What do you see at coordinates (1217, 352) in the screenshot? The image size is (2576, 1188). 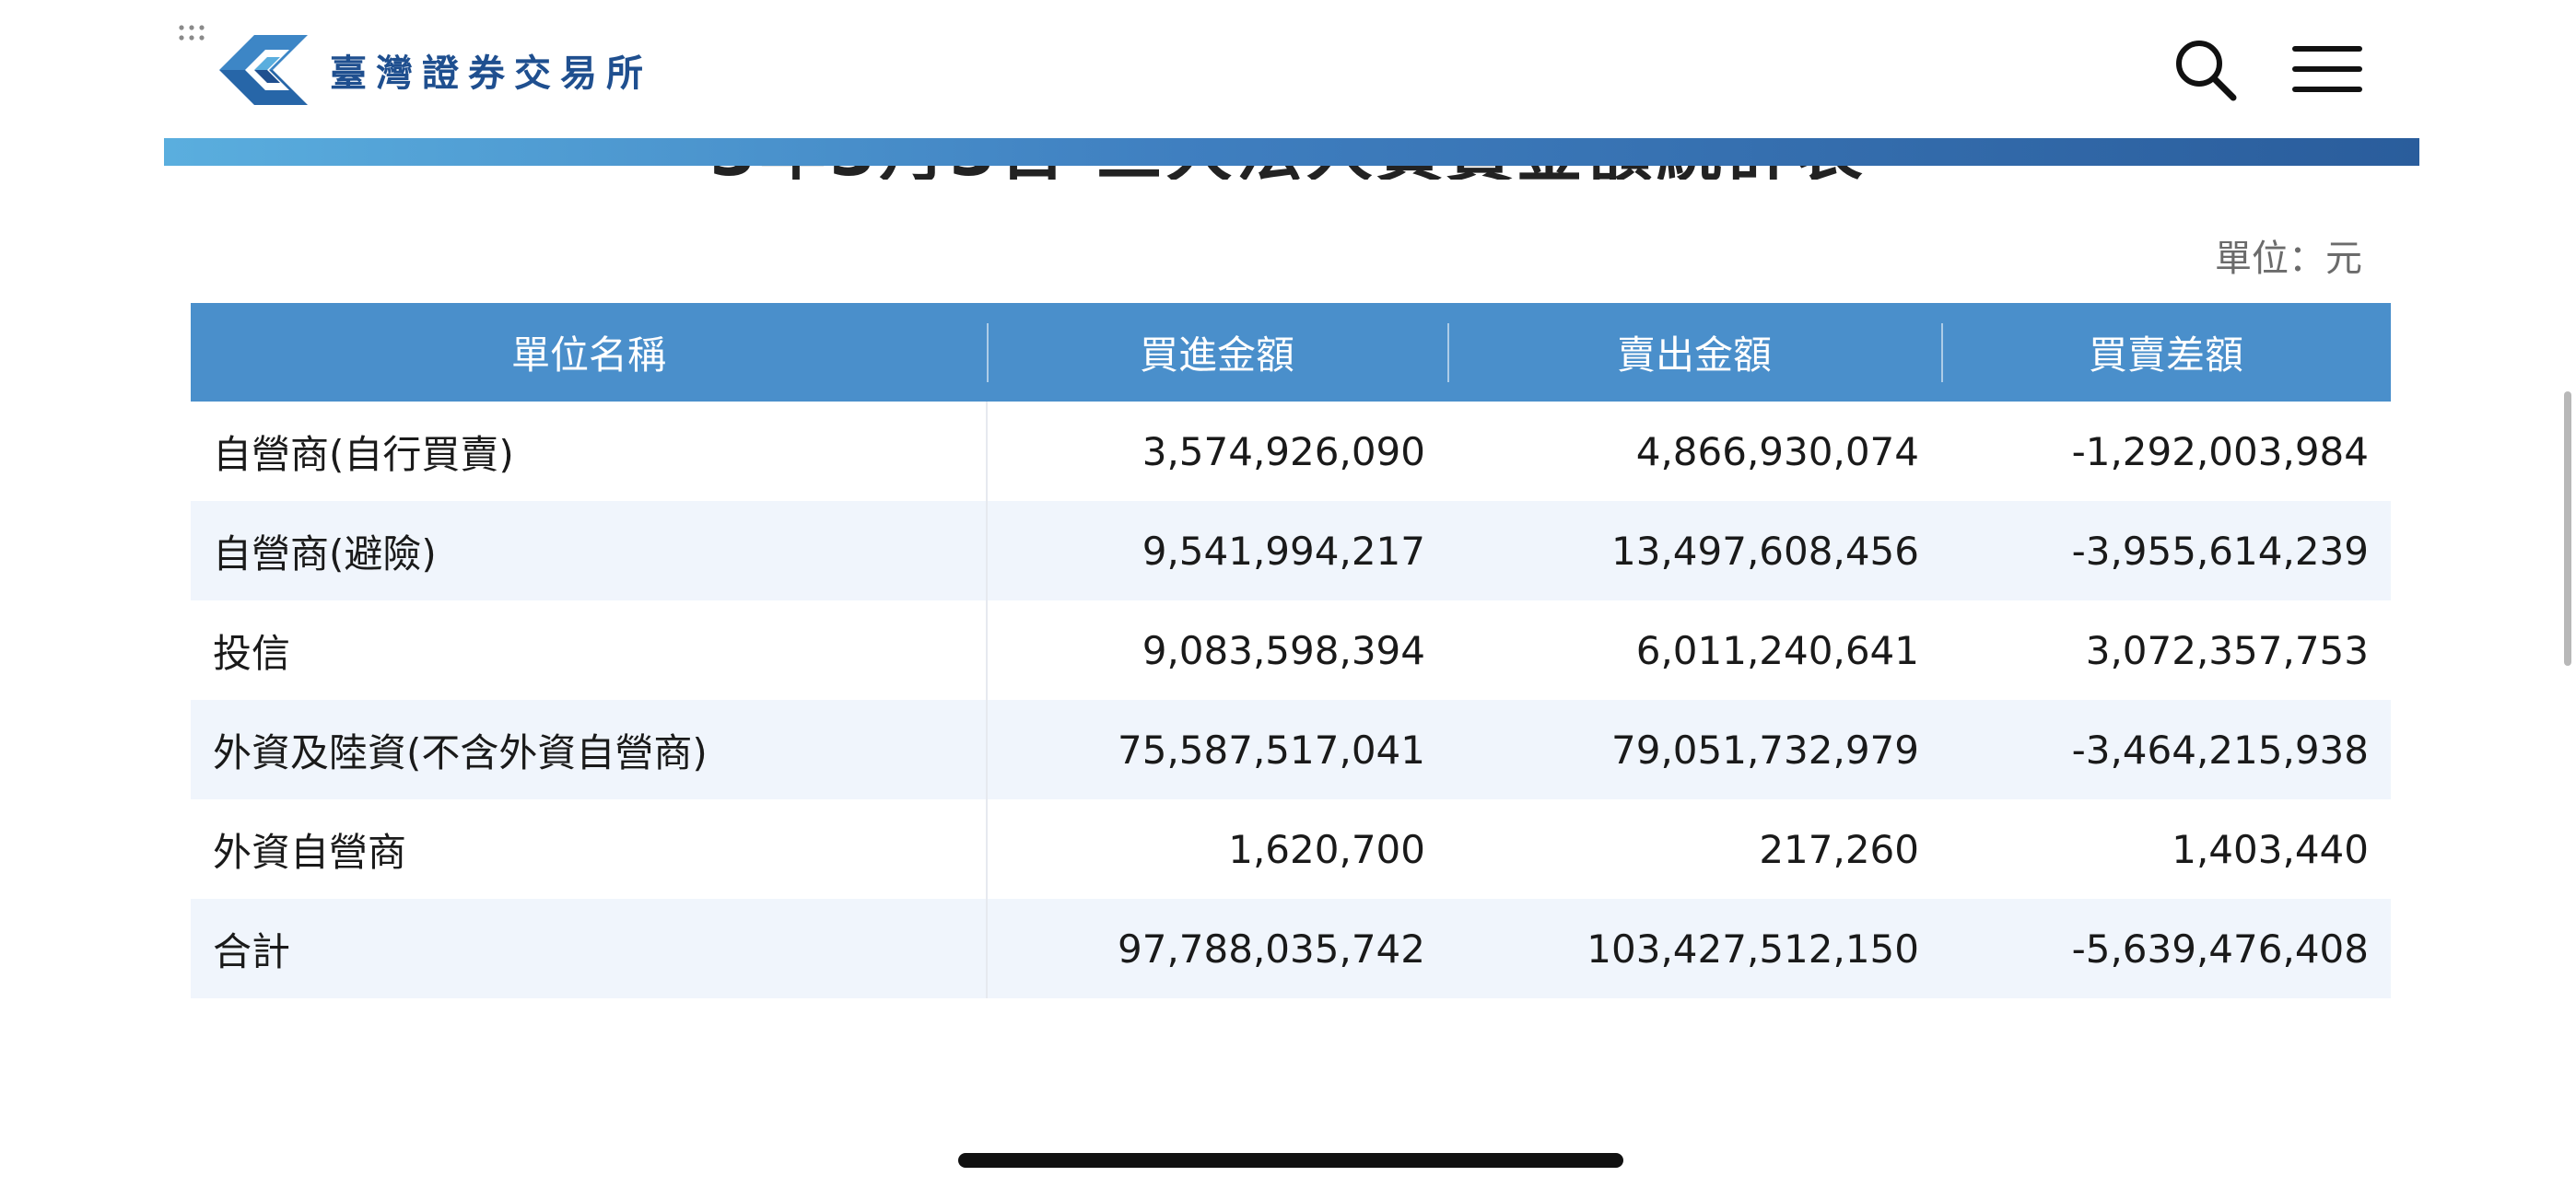 I see `header-buy-amount: 買進金額` at bounding box center [1217, 352].